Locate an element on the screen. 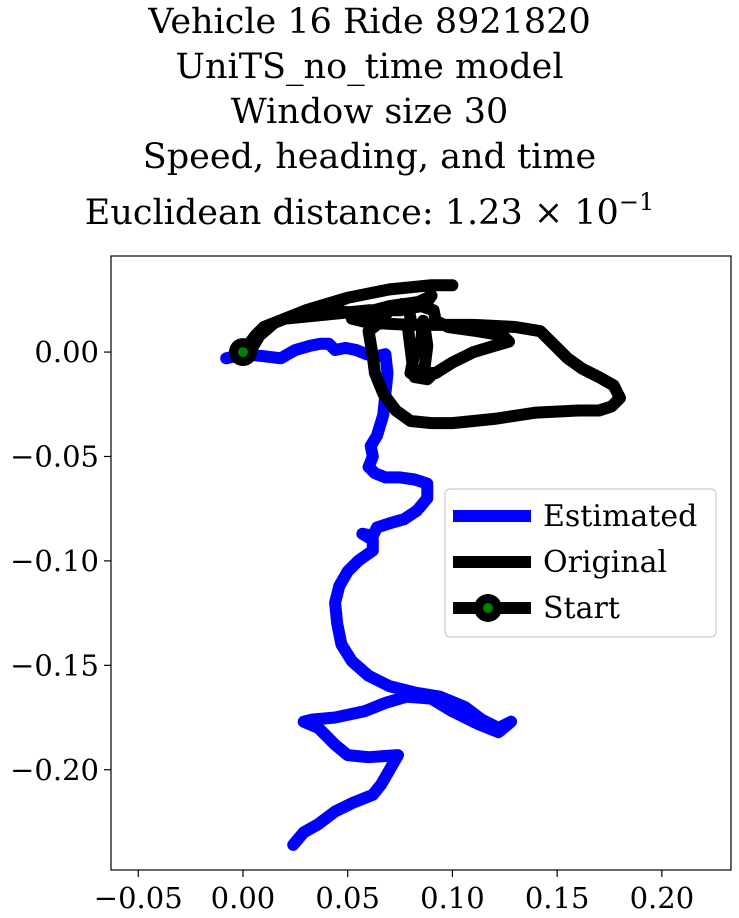  legend-label-estimated: Estimated is located at coordinates (620, 516).